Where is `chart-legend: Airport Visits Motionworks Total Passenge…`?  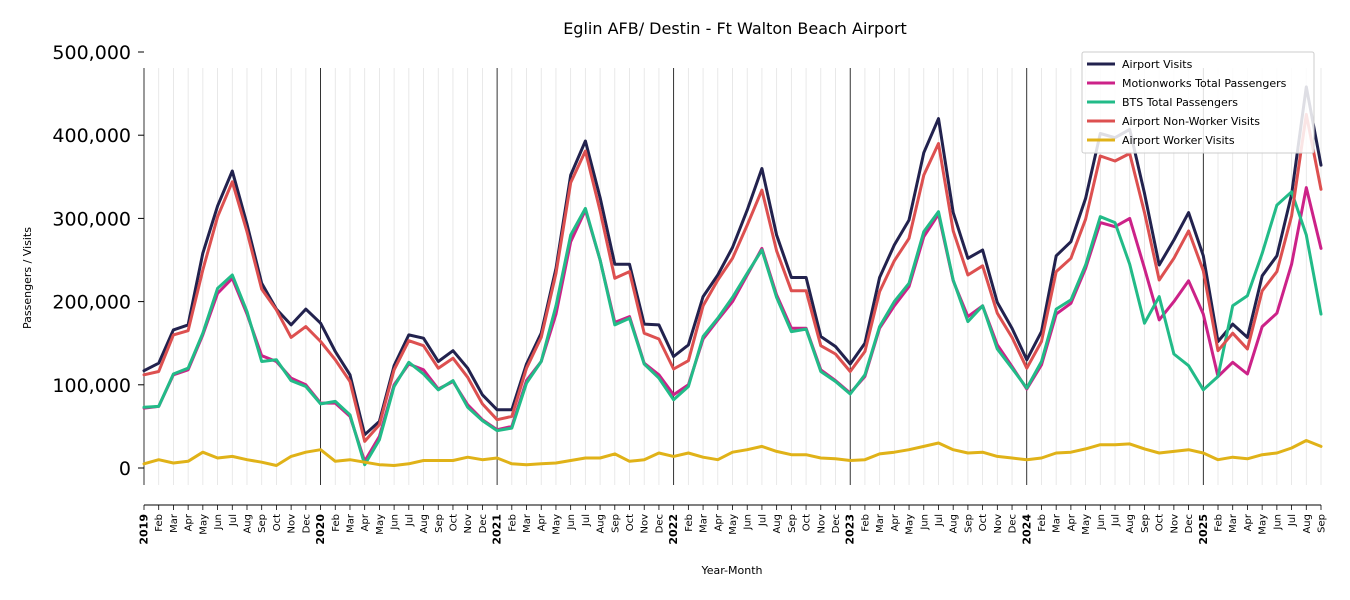 chart-legend: Airport Visits Motionworks Total Passenge… is located at coordinates (1198, 102).